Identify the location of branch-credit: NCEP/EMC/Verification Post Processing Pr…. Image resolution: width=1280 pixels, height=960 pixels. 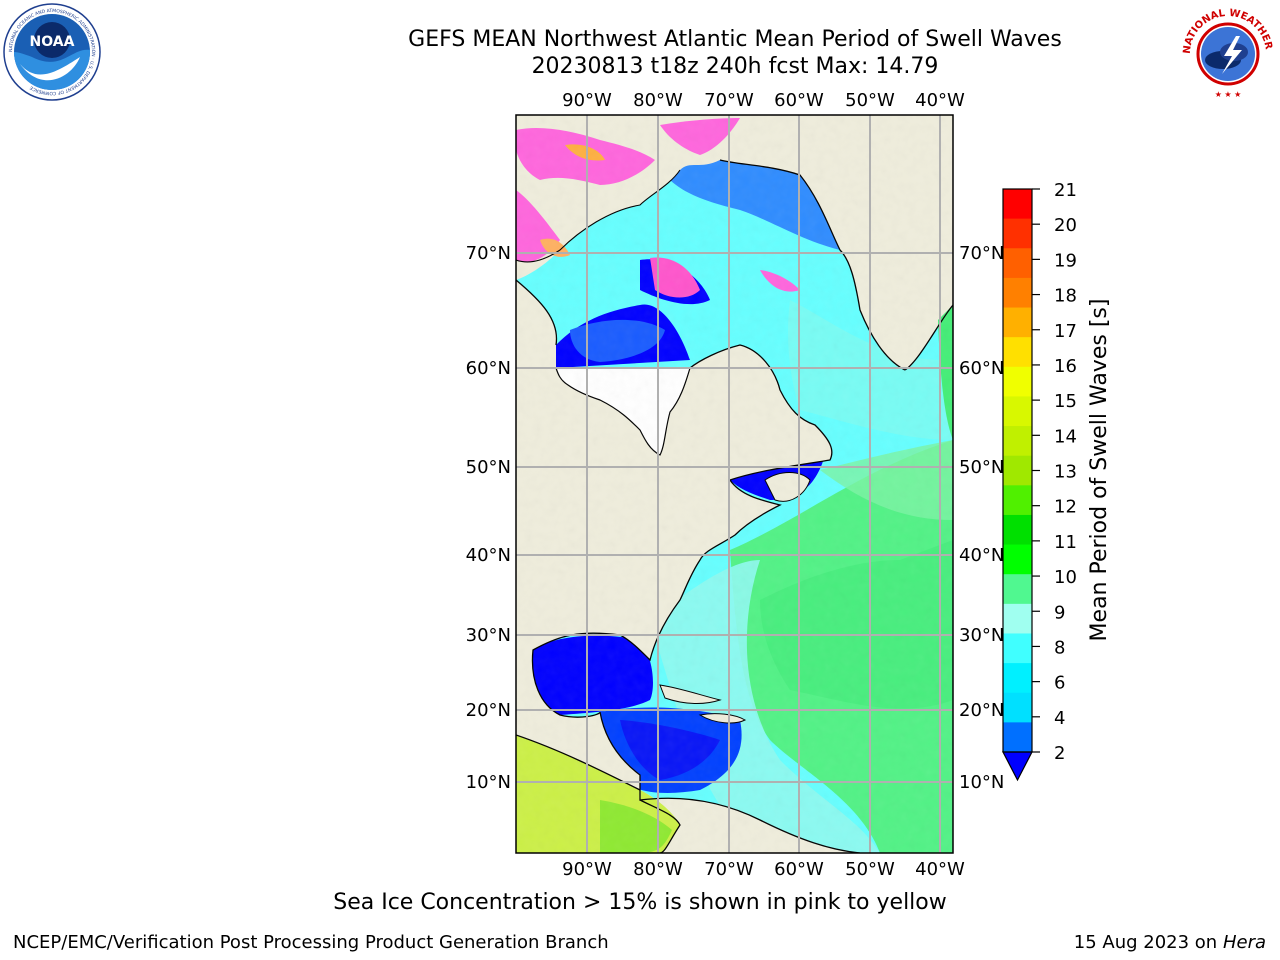
(311, 942).